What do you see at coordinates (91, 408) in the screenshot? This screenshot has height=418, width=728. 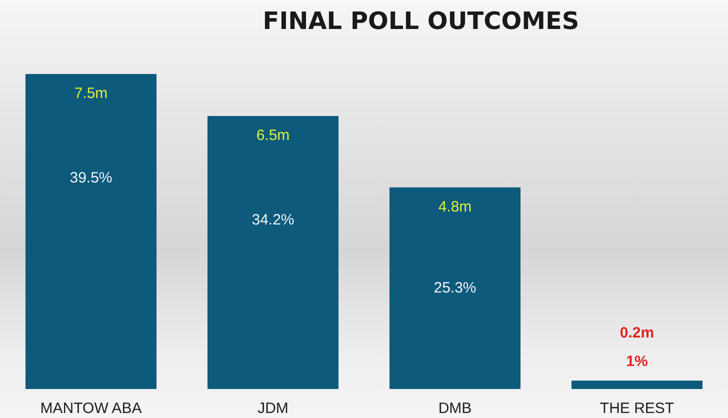 I see `x-tick-label: MANTOW ABA` at bounding box center [91, 408].